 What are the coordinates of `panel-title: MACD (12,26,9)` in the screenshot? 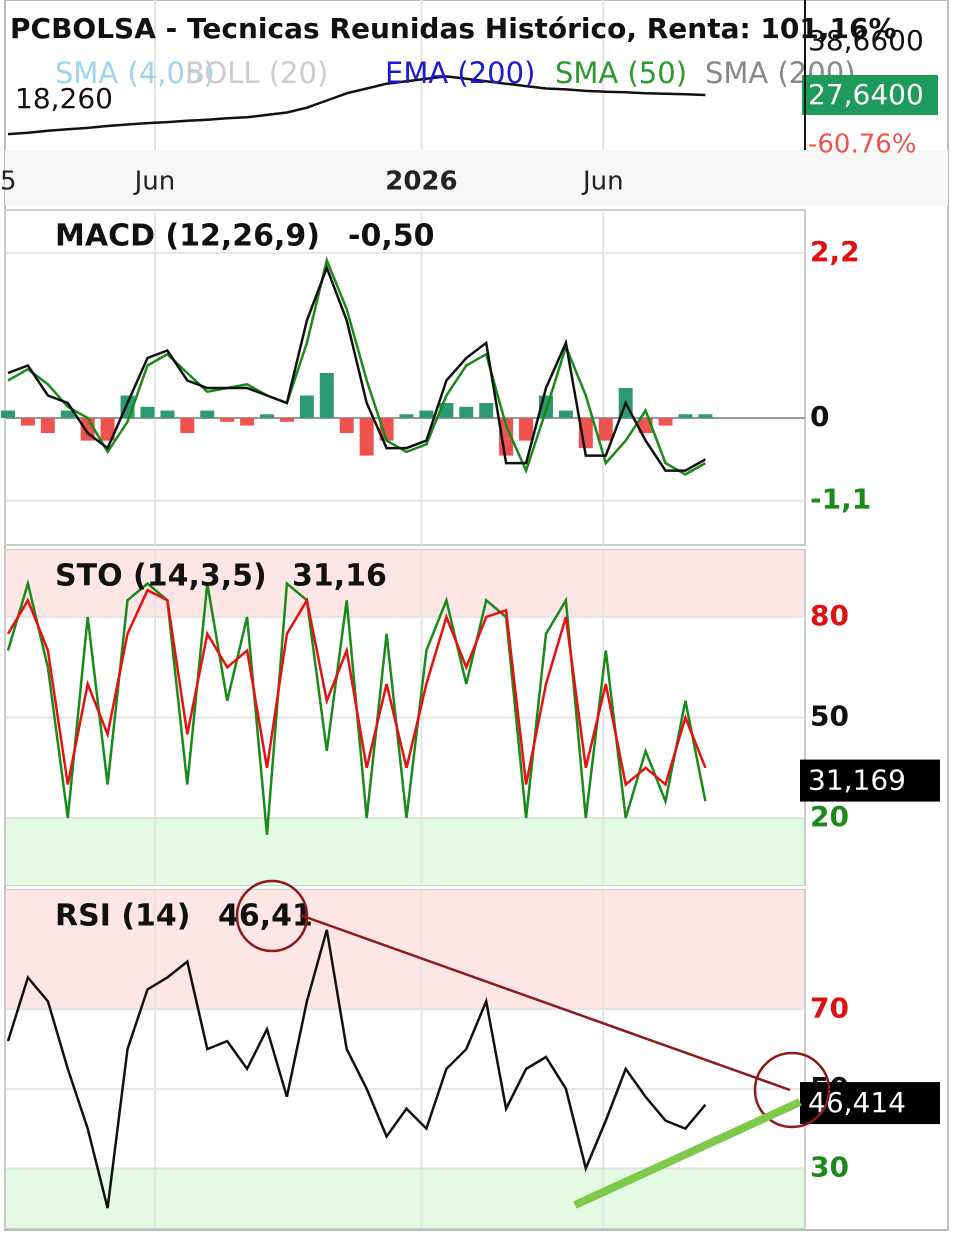 It's located at (187, 236).